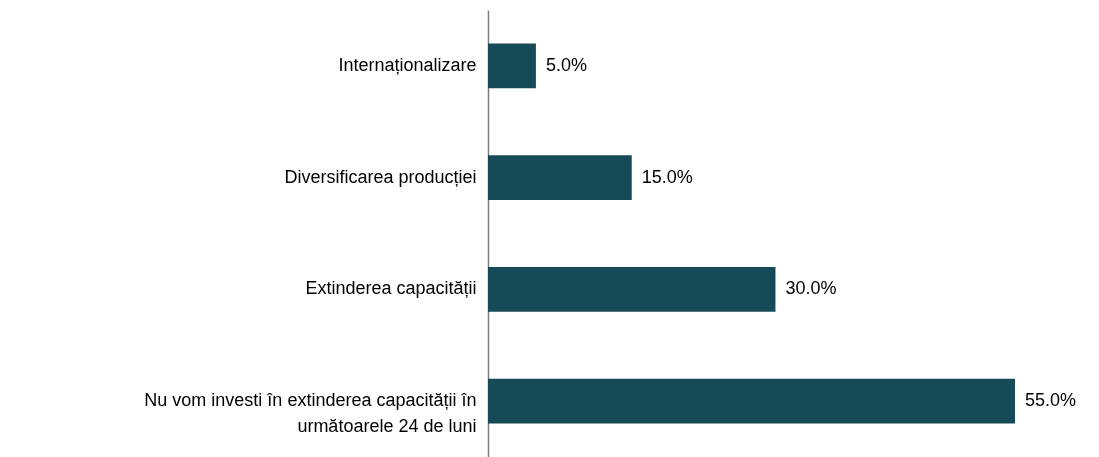 This screenshot has height=457, width=1099. I want to click on data-label: 55.0%, so click(1051, 400).